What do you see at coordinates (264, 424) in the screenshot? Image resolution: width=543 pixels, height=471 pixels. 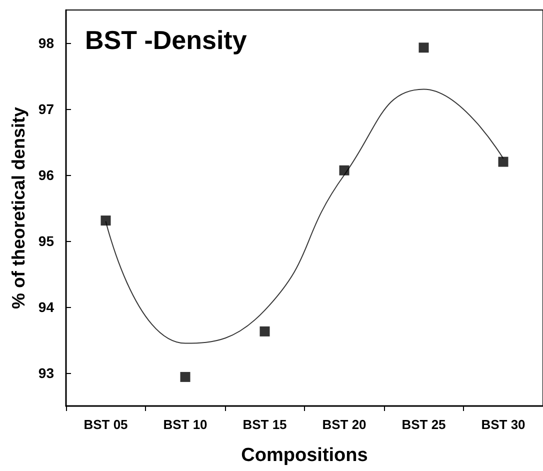 I see `x-tick-label: BST 15` at bounding box center [264, 424].